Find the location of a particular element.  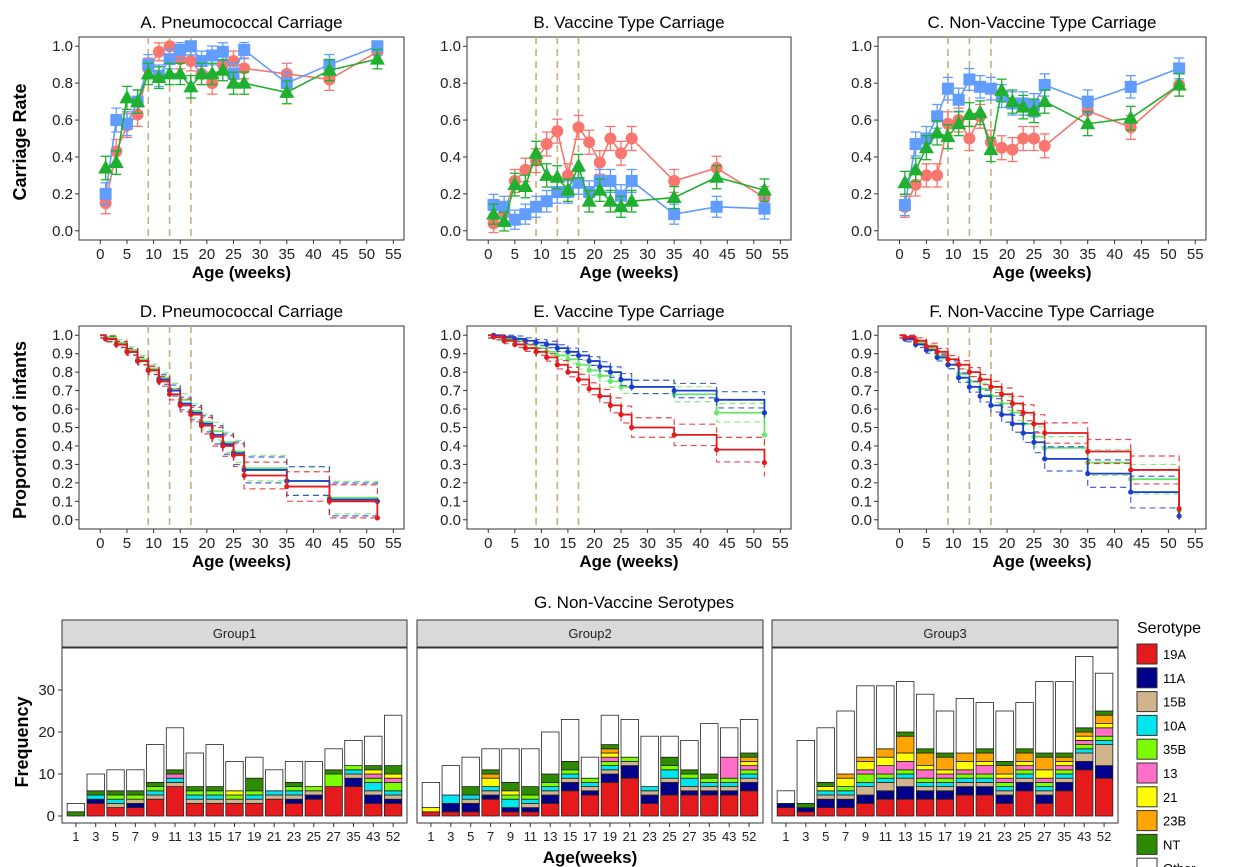

panel-g-group2-bar-segment-other is located at coordinates (530, 767).